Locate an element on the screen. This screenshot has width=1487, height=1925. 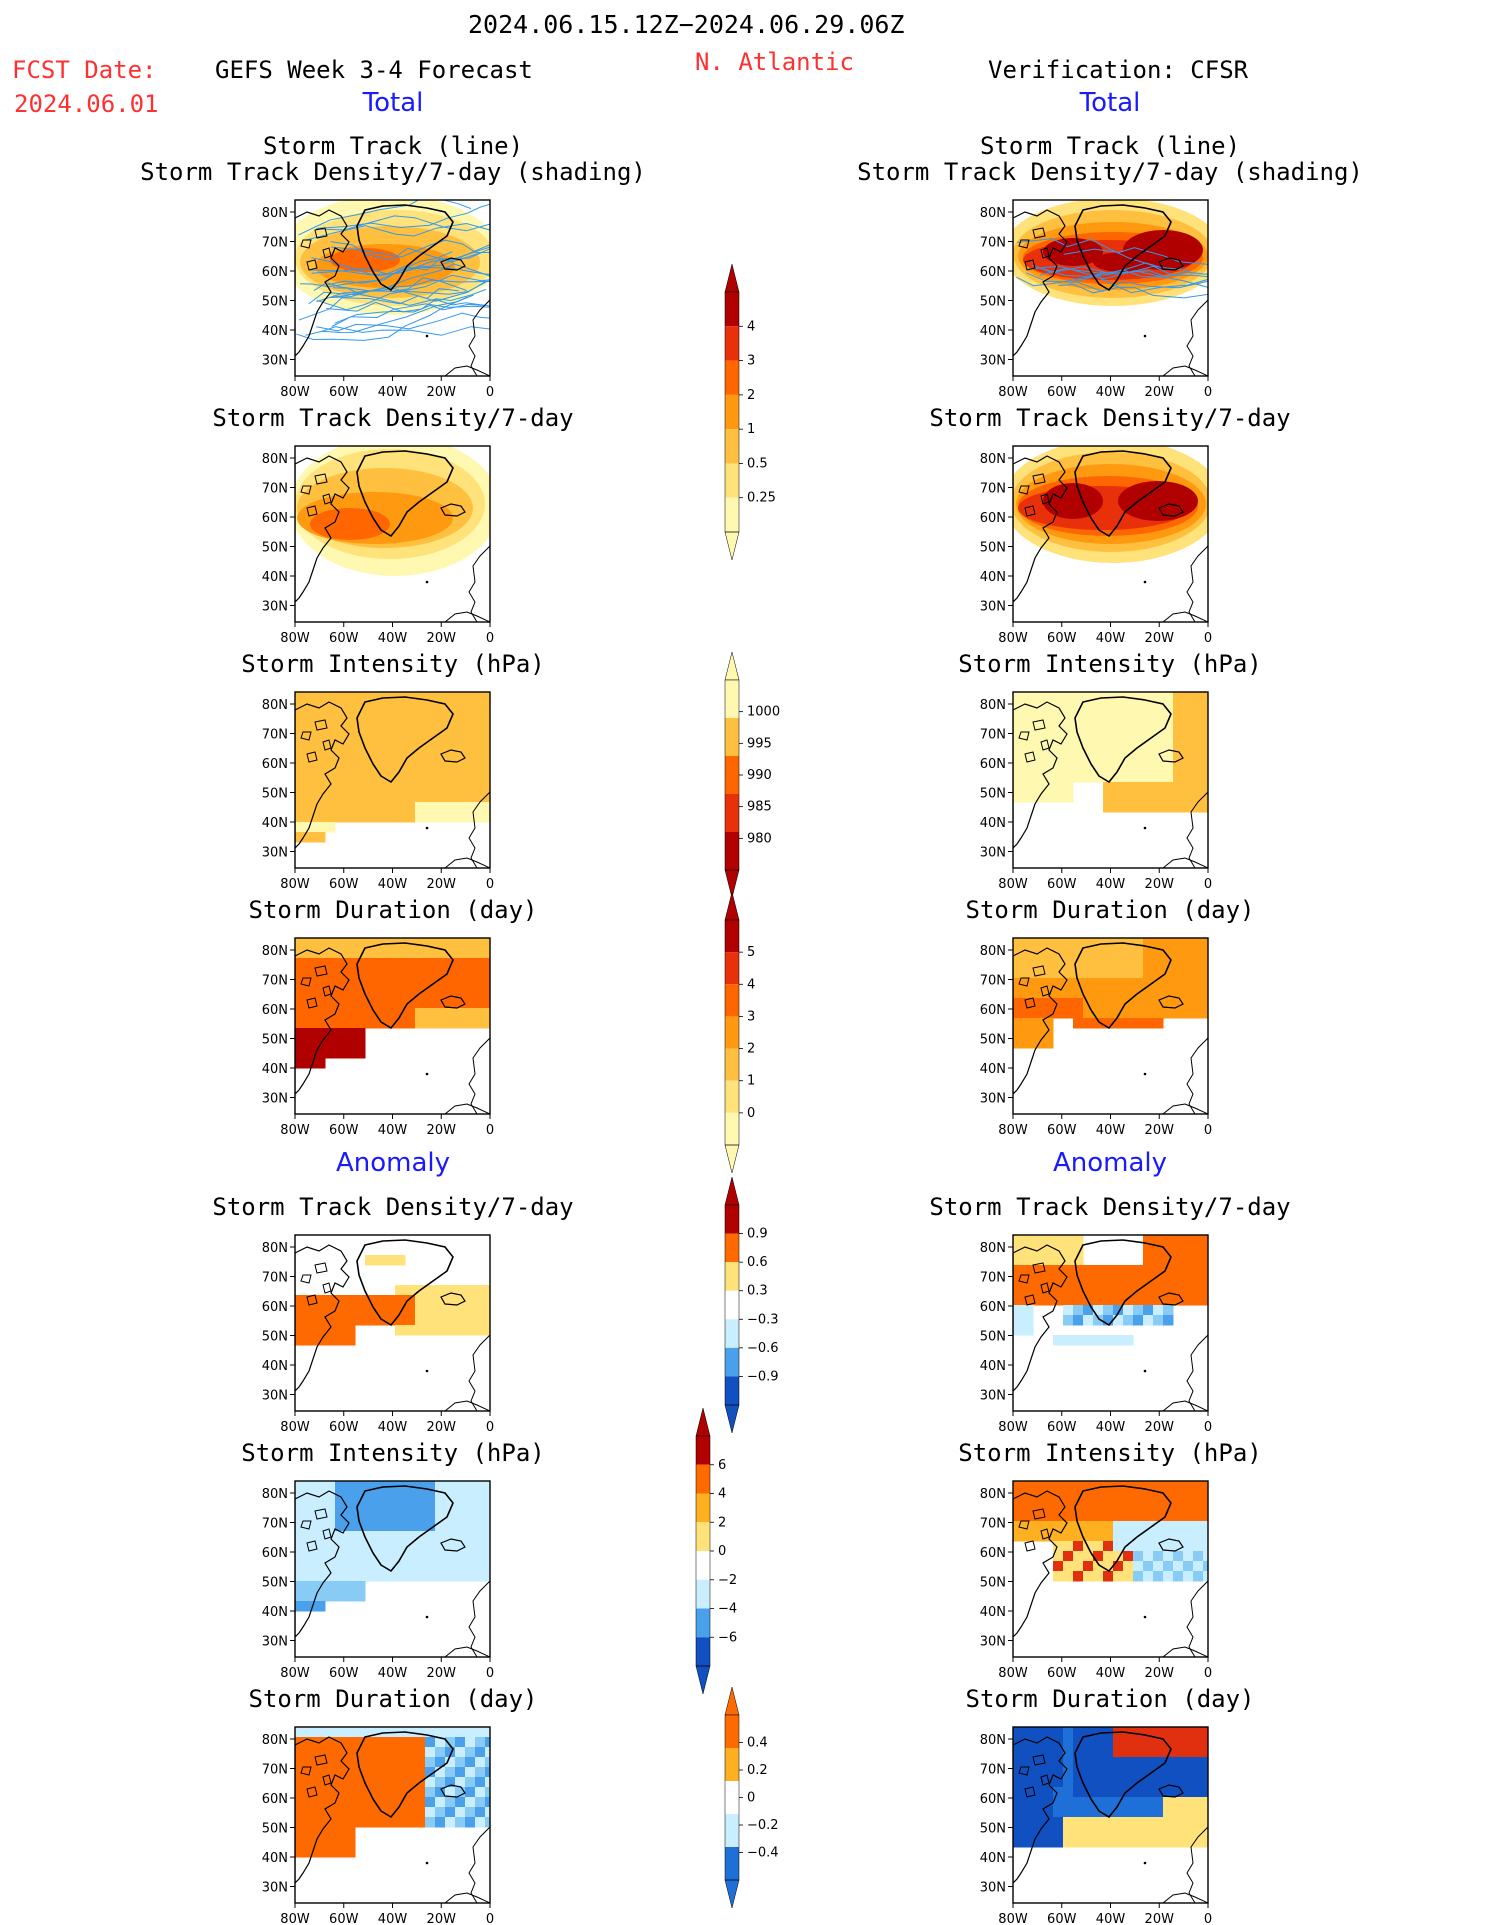
map-density-anom-forecast: 80N 70N 60N 50N 40N 30N 80W 60W 40W 20W 0 is located at coordinates (378, 1334).